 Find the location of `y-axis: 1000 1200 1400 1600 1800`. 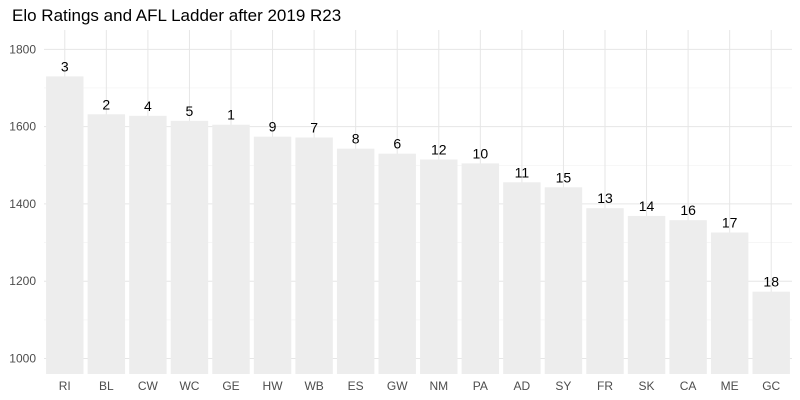

y-axis: 1000 1200 1400 1600 1800 is located at coordinates (22, 203).